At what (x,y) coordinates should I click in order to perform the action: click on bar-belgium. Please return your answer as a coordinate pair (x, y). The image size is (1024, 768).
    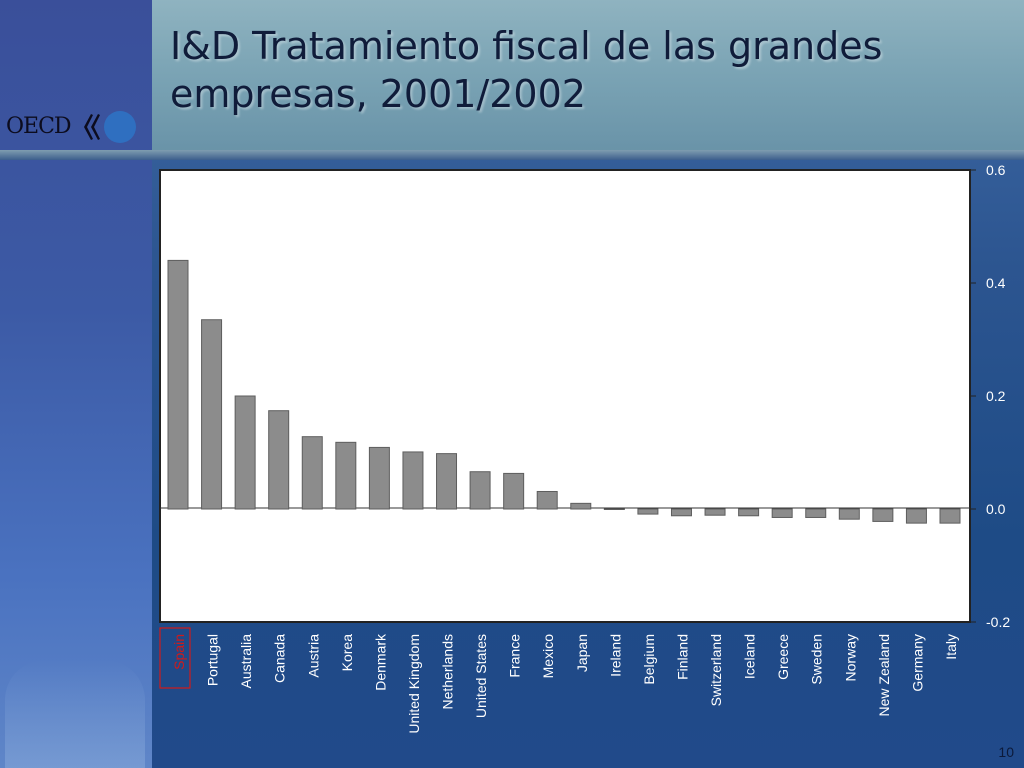
    Looking at the image, I should click on (648, 511).